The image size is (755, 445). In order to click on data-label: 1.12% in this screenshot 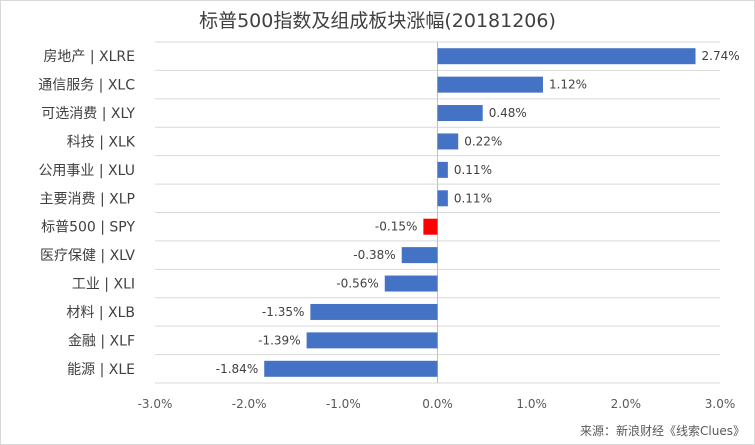, I will do `click(568, 85)`.